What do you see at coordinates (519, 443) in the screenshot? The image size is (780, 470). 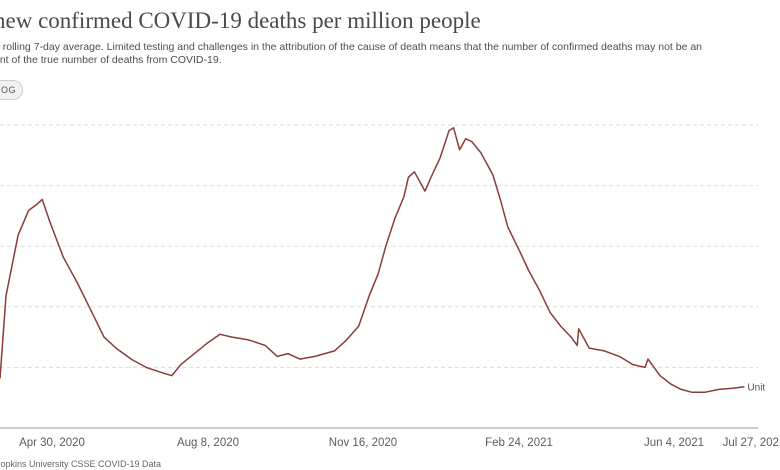 I see `x-tick-label: Feb 24, 2021` at bounding box center [519, 443].